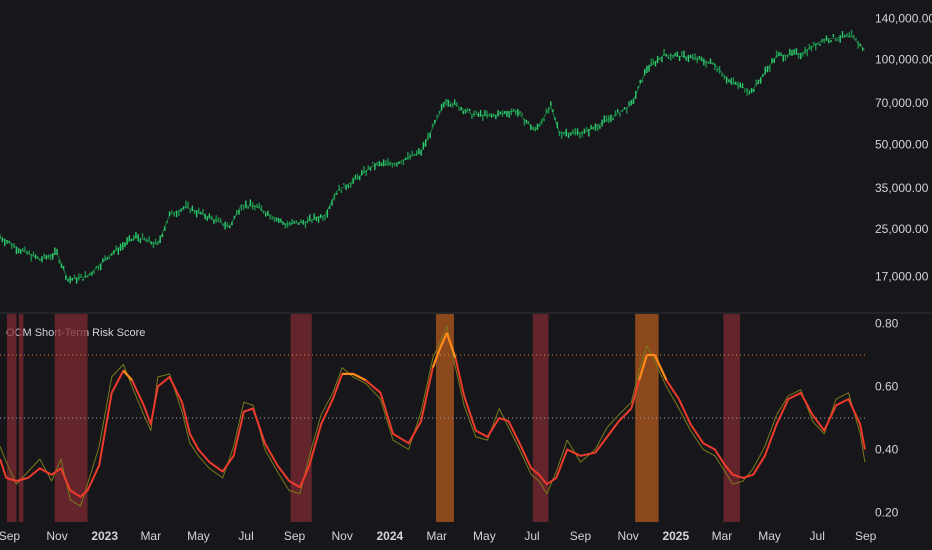 The width and height of the screenshot is (932, 550). What do you see at coordinates (887, 450) in the screenshot?
I see `indicator-axis-tick-label: 0.40` at bounding box center [887, 450].